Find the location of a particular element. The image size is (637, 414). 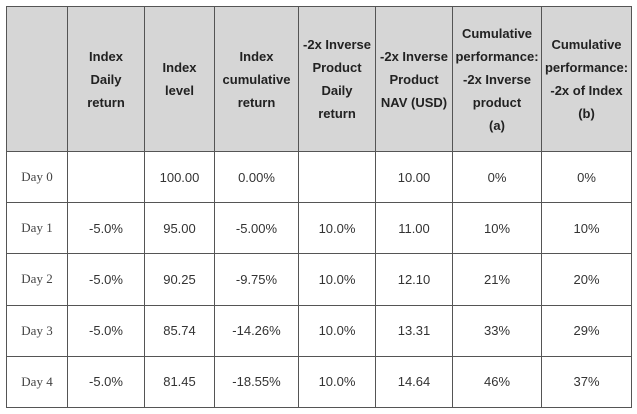

table-cell: -18.55% is located at coordinates (256, 382).